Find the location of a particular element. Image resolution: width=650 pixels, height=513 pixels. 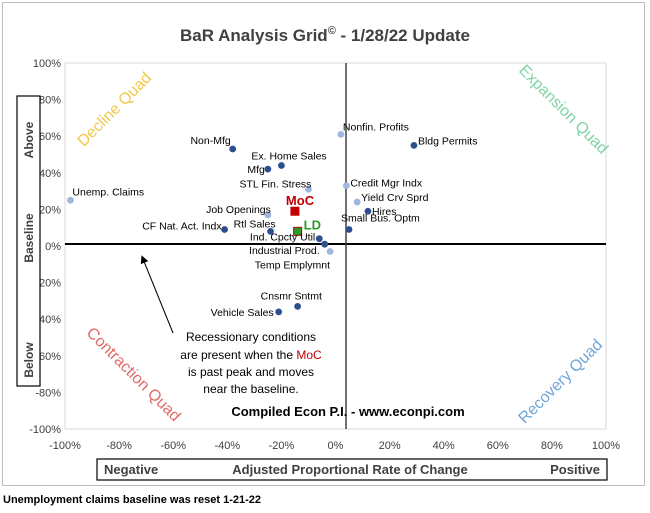

data-point-label: Credit Mgr Indx is located at coordinates (386, 184).